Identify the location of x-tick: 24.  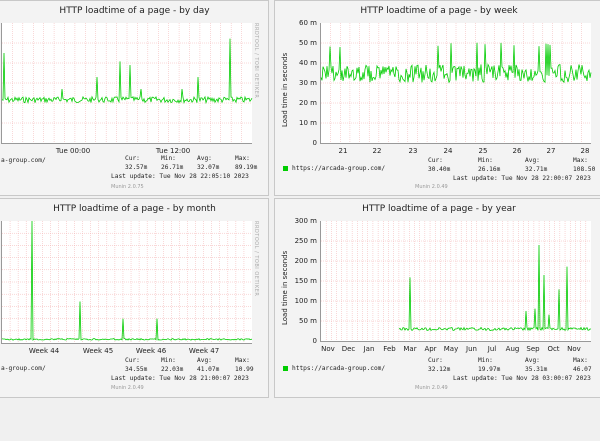
(448, 151).